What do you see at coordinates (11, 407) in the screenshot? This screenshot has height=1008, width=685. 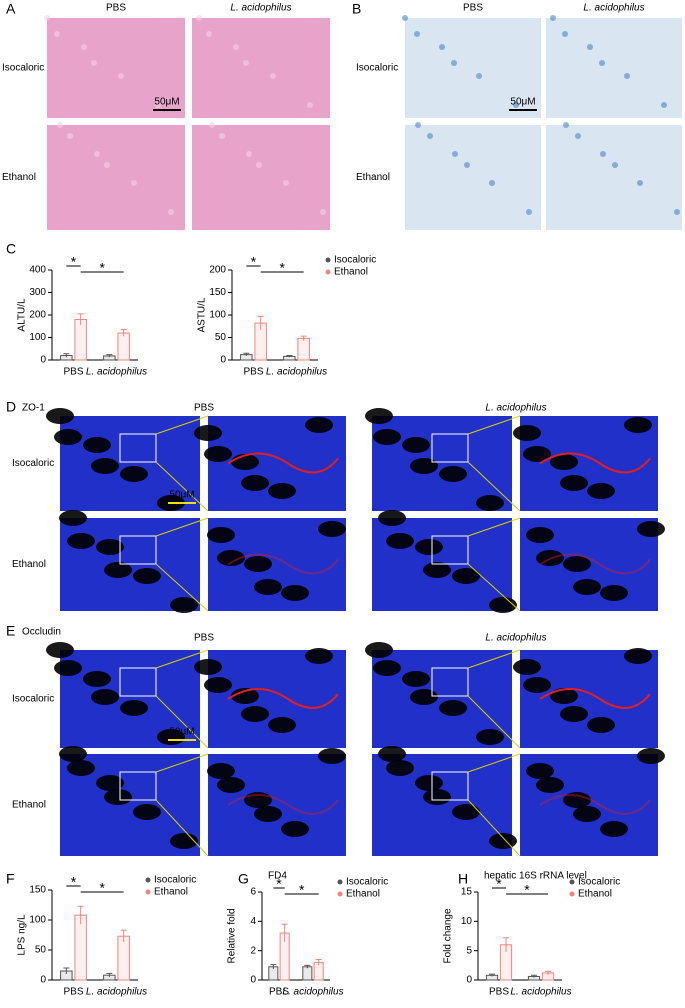 I see `panel-letter: D` at bounding box center [11, 407].